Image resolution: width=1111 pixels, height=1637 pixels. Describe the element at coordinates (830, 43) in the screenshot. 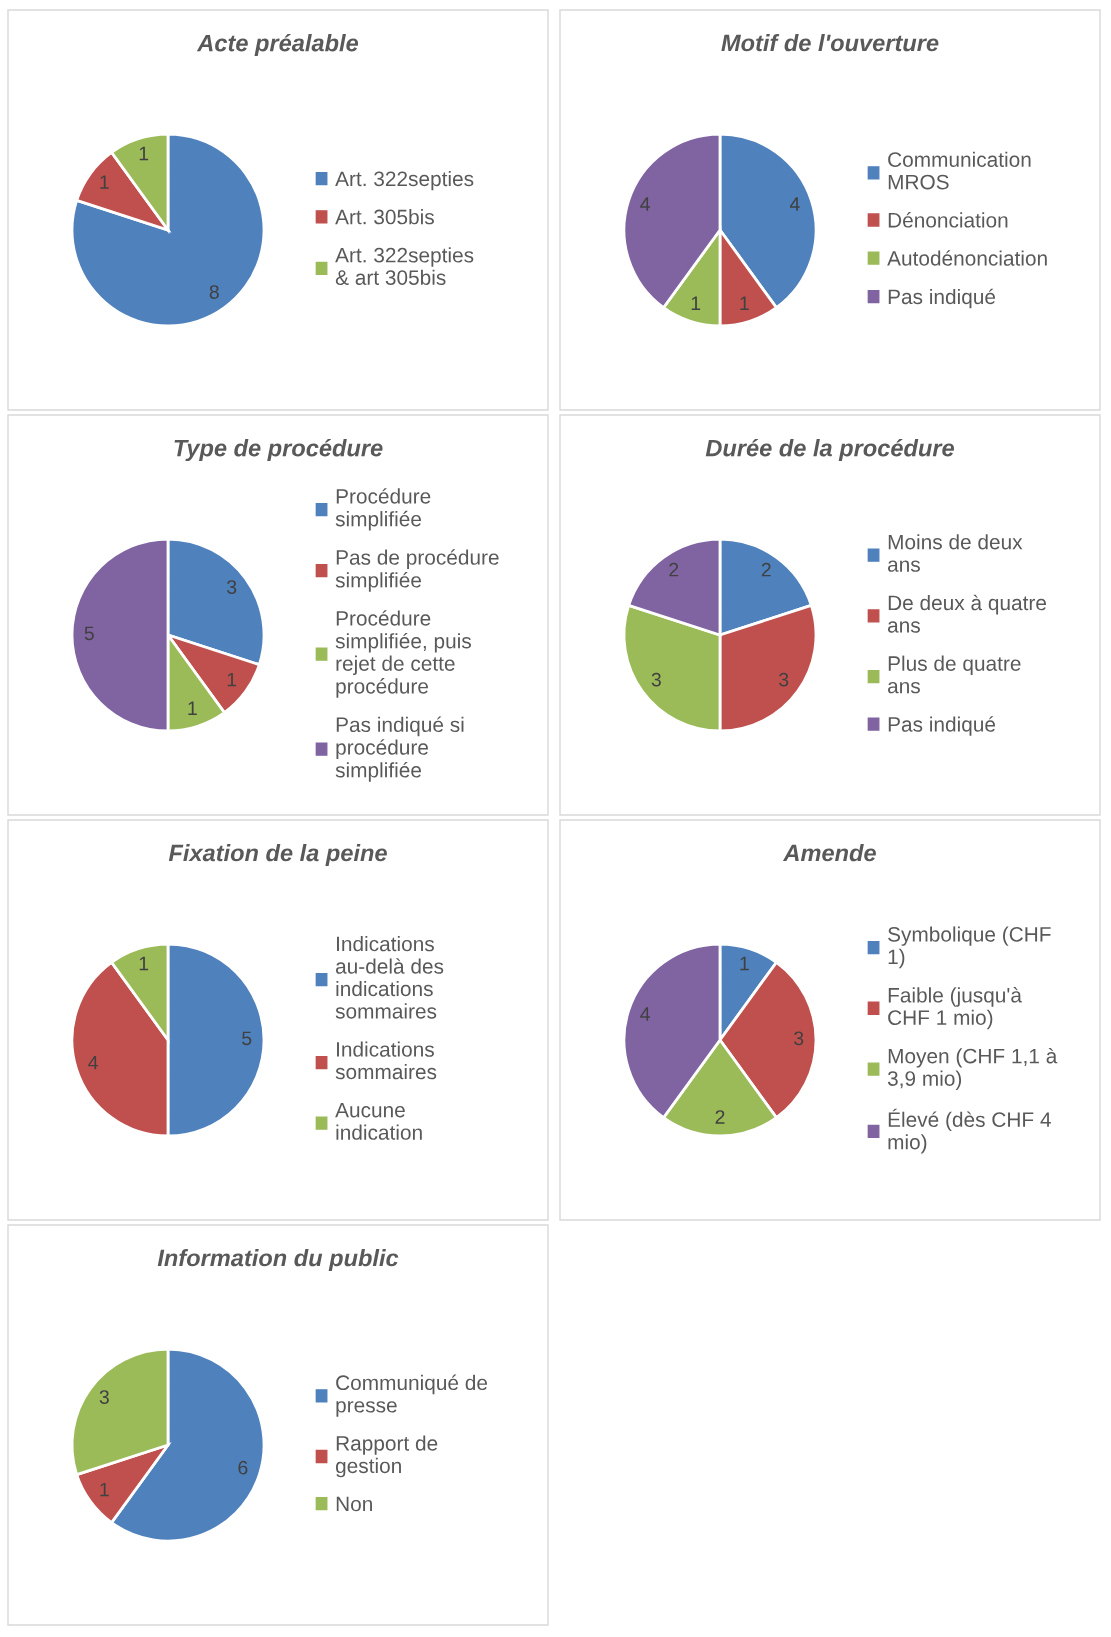

I see `chart-title: Motif de l'ouverture` at that location.